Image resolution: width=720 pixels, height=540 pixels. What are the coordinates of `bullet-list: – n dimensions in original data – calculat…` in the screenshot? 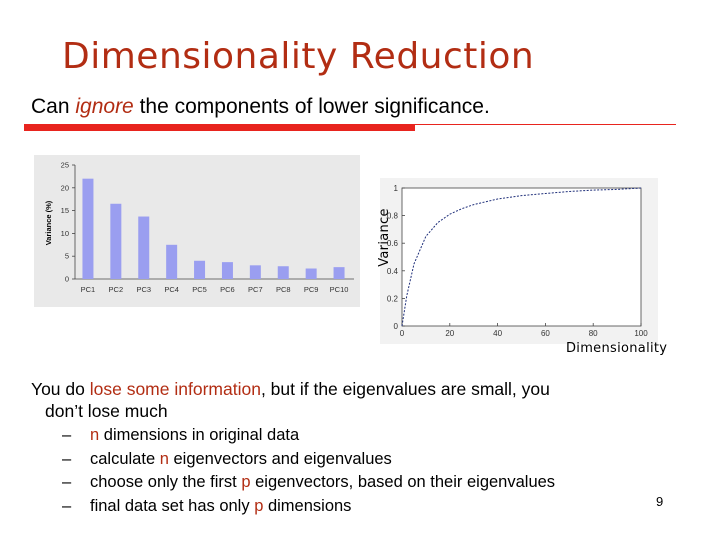 It's located at (308, 473).